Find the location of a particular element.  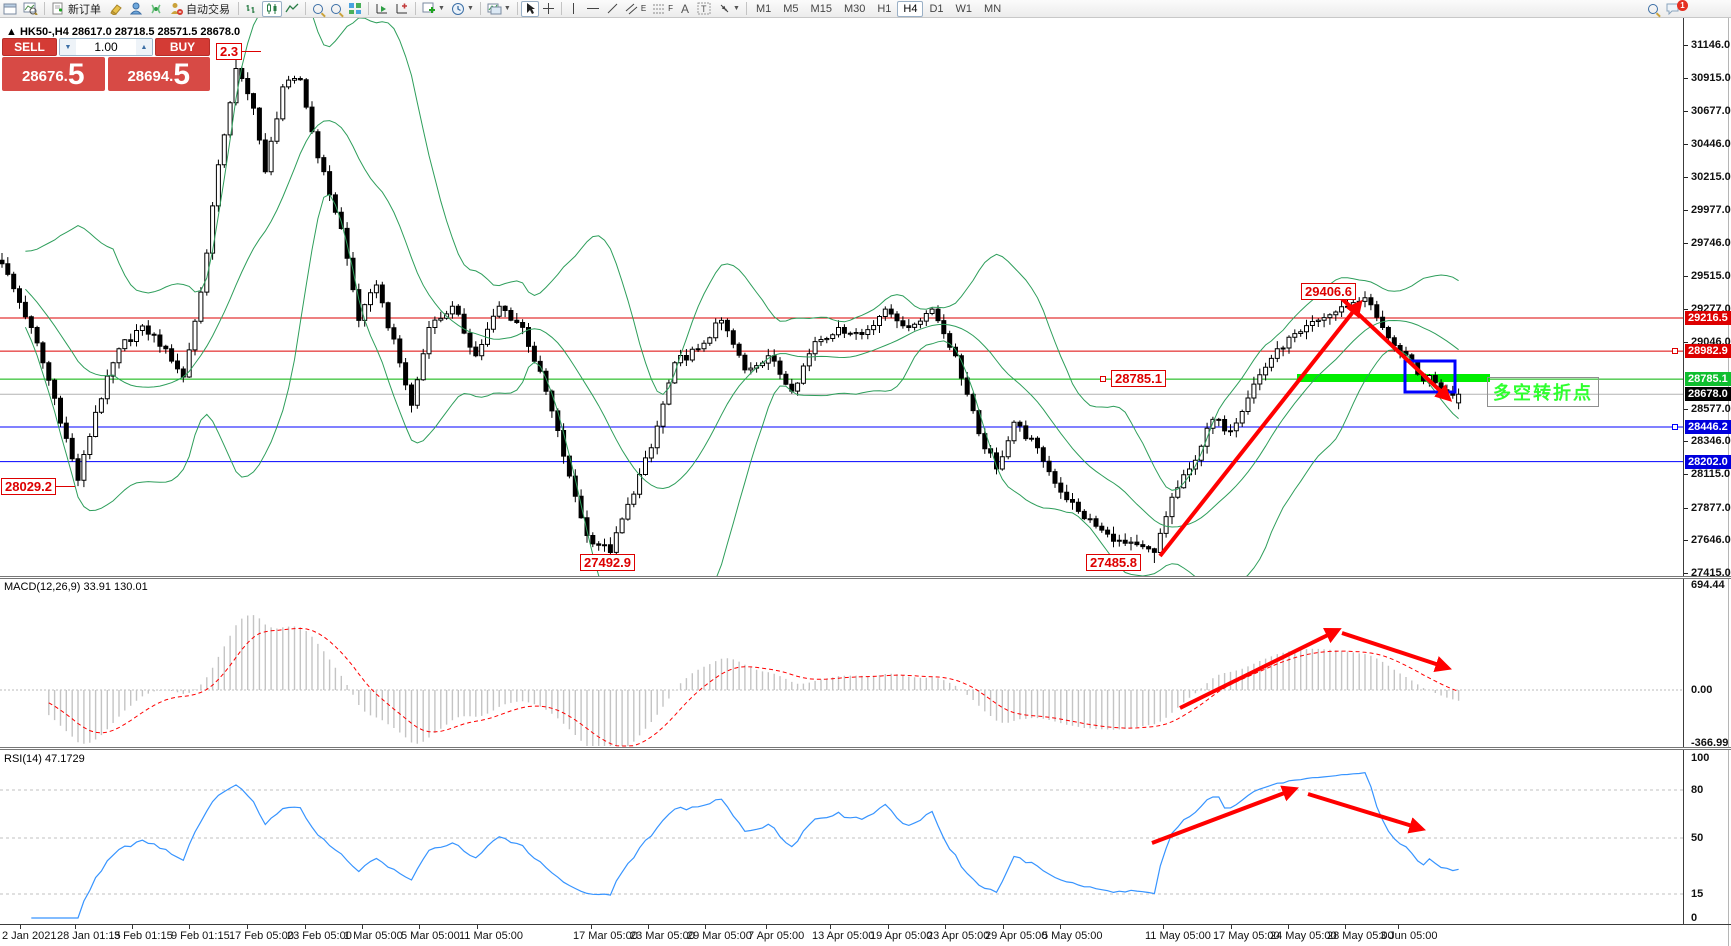

search-icon is located at coordinates (1653, 8).